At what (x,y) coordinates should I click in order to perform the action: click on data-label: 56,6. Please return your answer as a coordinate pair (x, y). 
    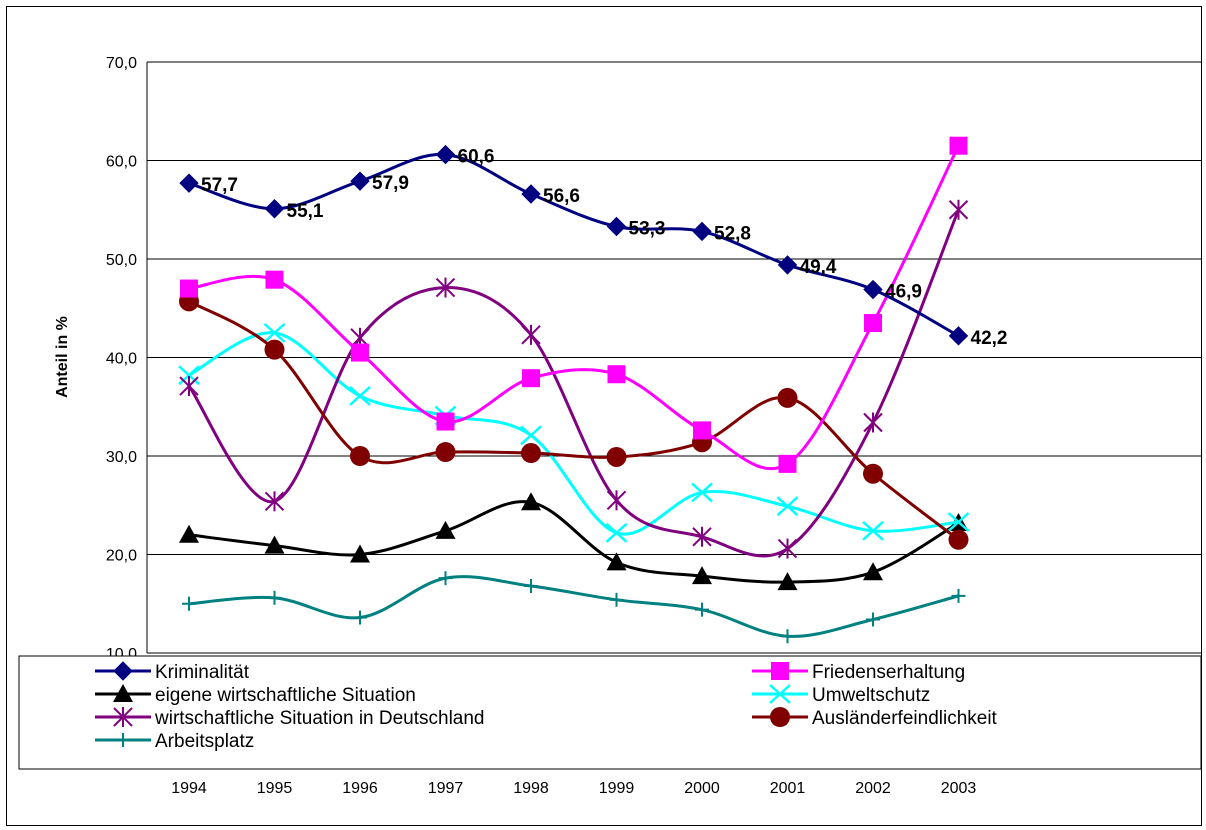
    Looking at the image, I should click on (561, 196).